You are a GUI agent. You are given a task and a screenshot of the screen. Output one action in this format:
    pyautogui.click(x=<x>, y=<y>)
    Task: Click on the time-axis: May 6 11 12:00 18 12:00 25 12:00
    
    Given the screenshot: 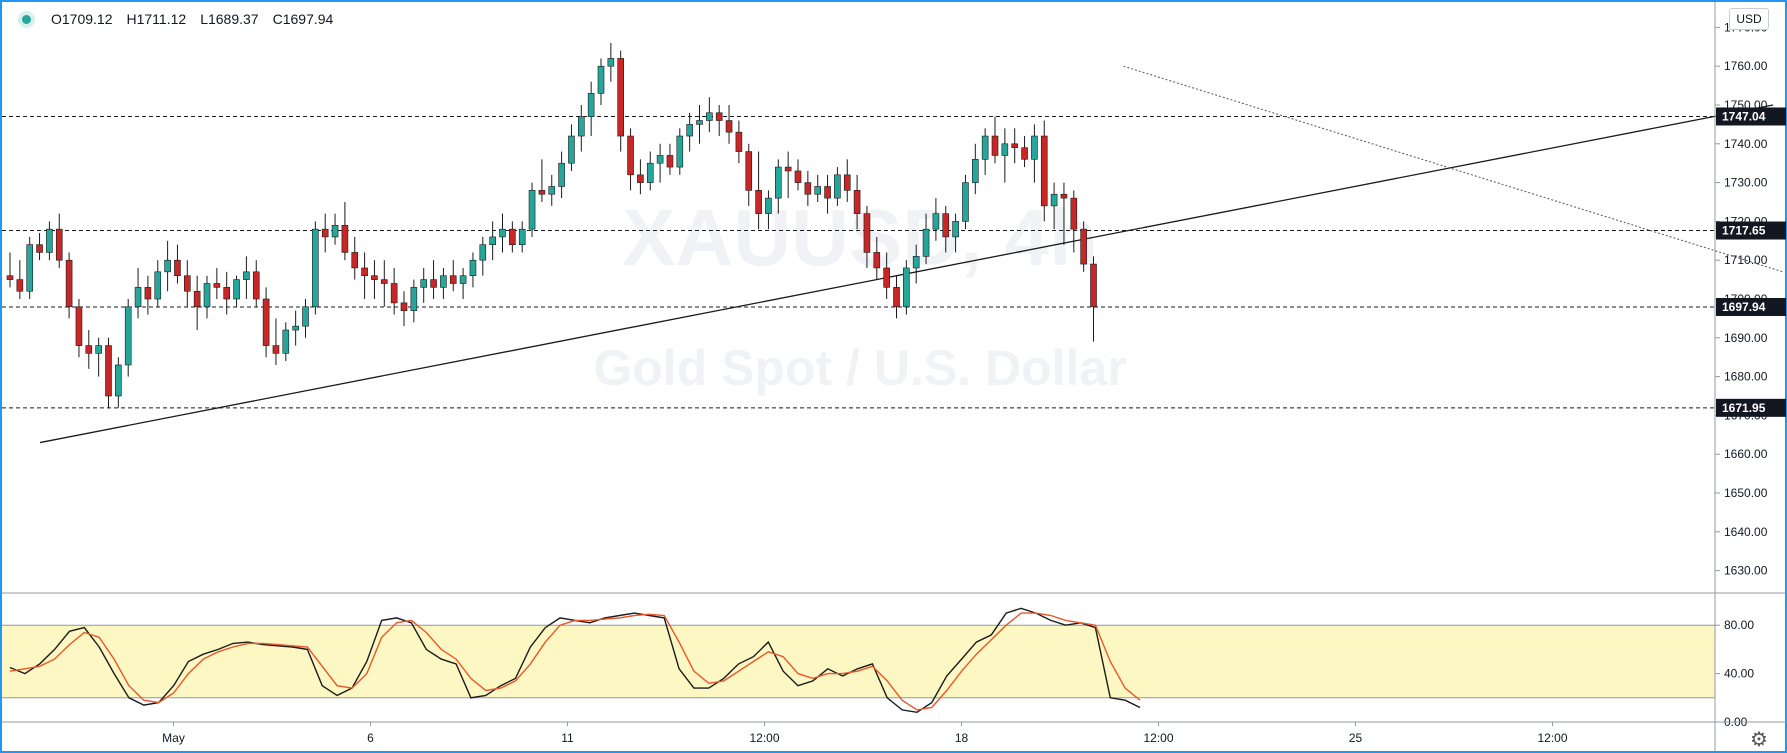 What is the action you would take?
    pyautogui.click(x=894, y=733)
    